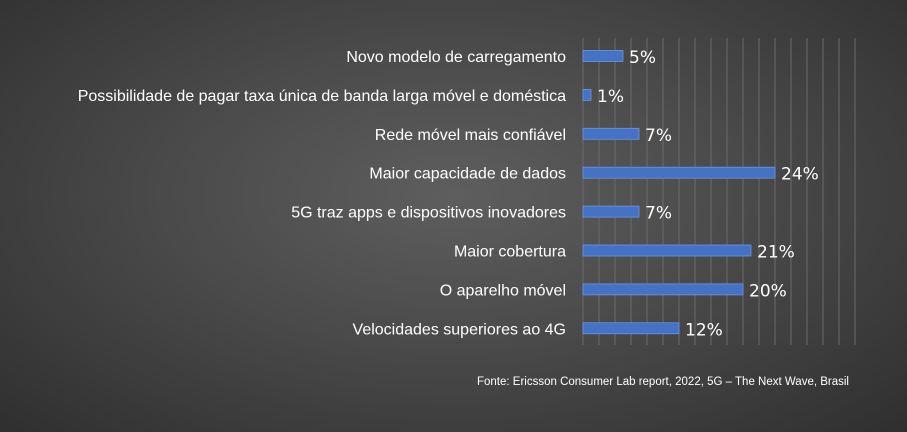  I want to click on category-label: Rede móvel mais confiável, so click(470, 135).